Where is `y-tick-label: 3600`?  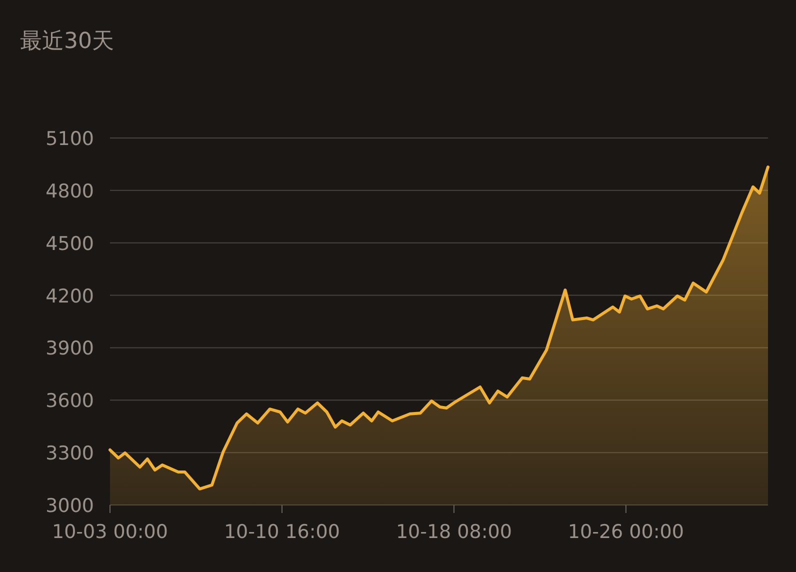 y-tick-label: 3600 is located at coordinates (70, 401).